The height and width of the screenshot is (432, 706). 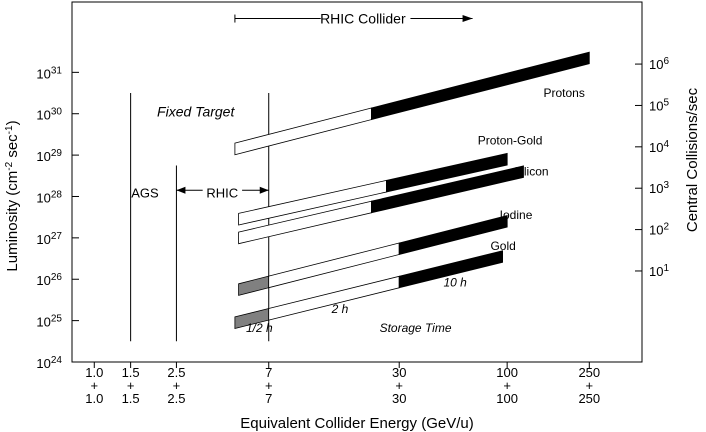 What do you see at coordinates (94, 385) in the screenshot?
I see `x-tick-label-1-0-plus: +` at bounding box center [94, 385].